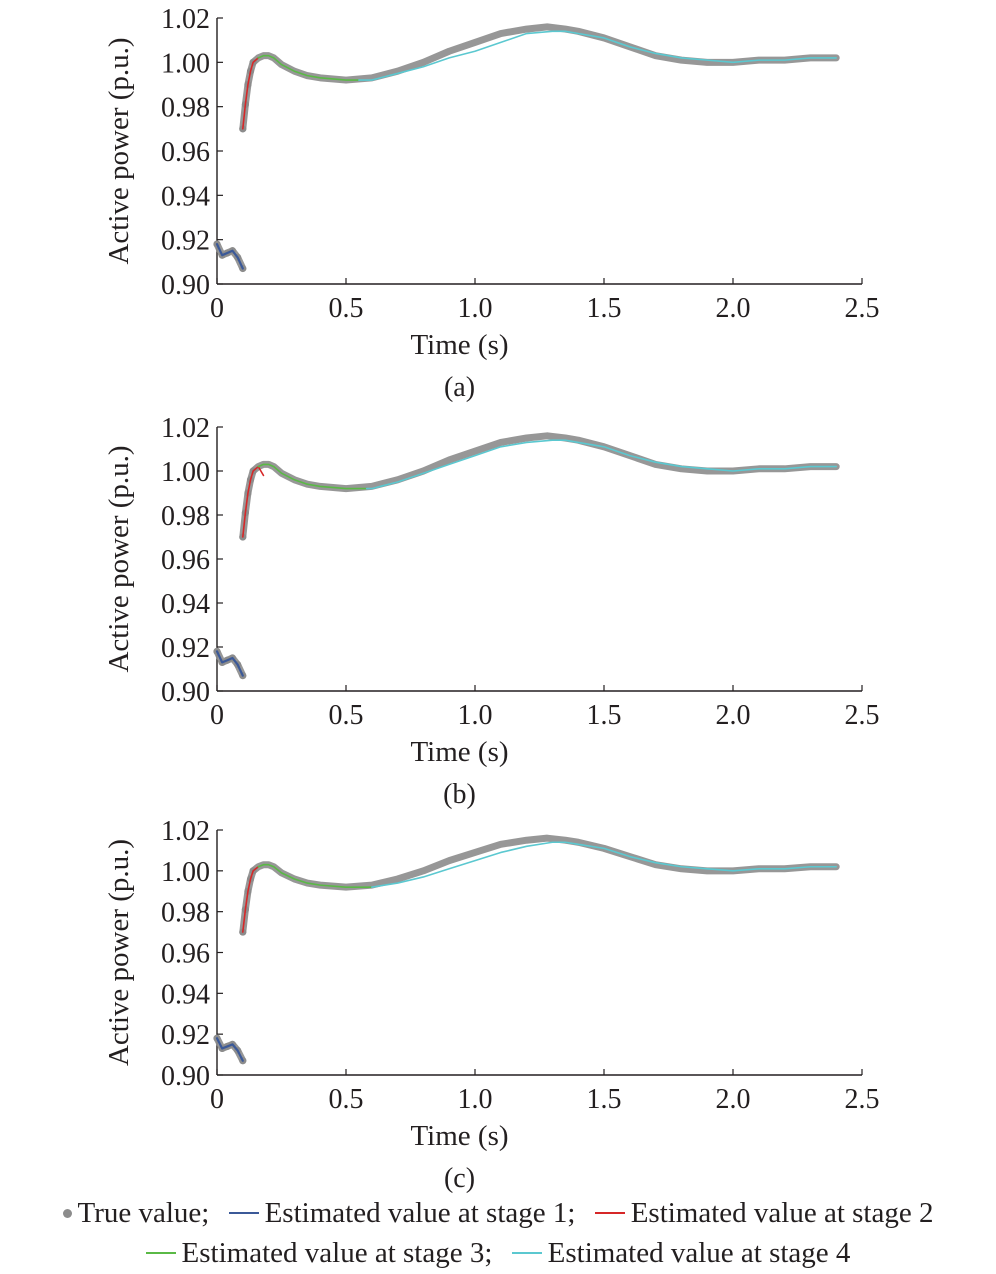 This screenshot has height=1274, width=996. I want to click on stage-3-line-icon, so click(160, 1253).